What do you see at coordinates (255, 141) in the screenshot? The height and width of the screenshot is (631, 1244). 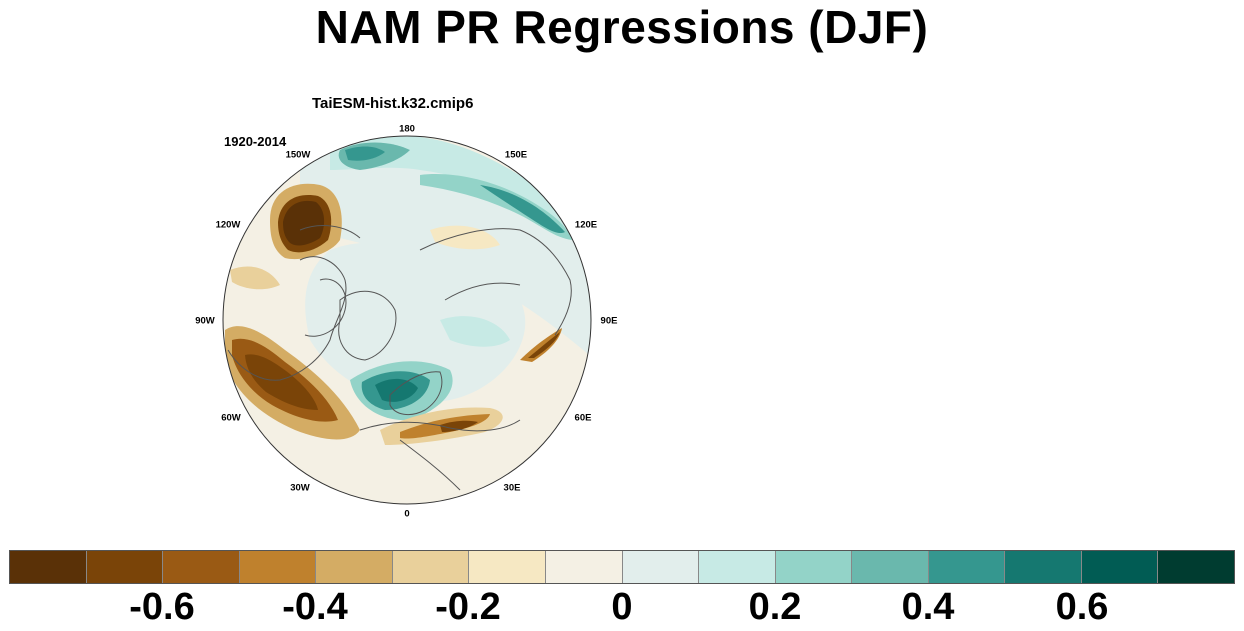 I see `panel-period-label: 1920-2014` at bounding box center [255, 141].